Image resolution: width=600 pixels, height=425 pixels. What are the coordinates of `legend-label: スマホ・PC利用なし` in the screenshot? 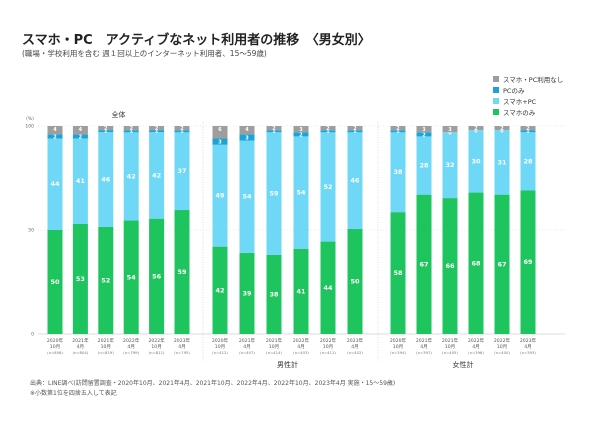 It's located at (533, 79).